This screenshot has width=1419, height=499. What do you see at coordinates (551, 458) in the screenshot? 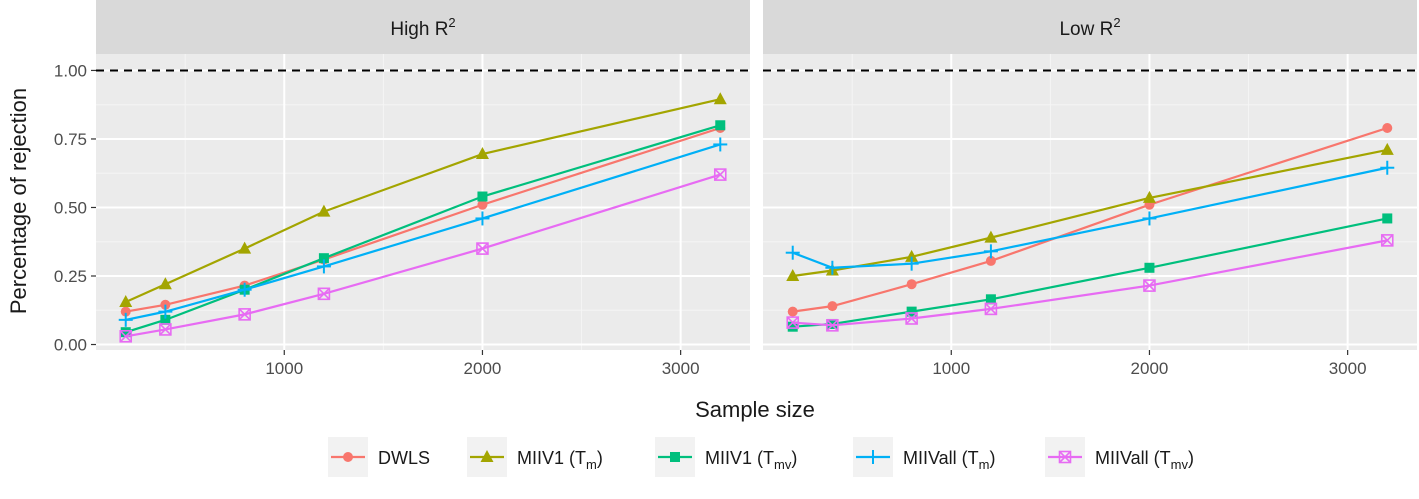
I see `legend-label-main: MIIV1 (T` at bounding box center [551, 458].